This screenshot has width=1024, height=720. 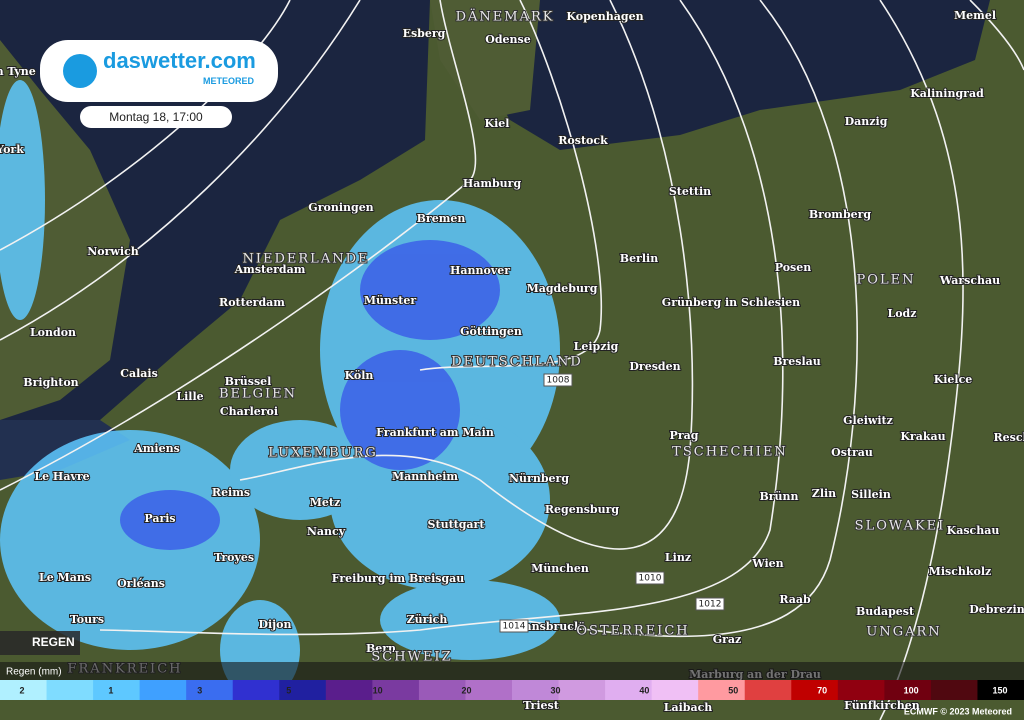 I want to click on city-label: Stuttgart, so click(x=457, y=524).